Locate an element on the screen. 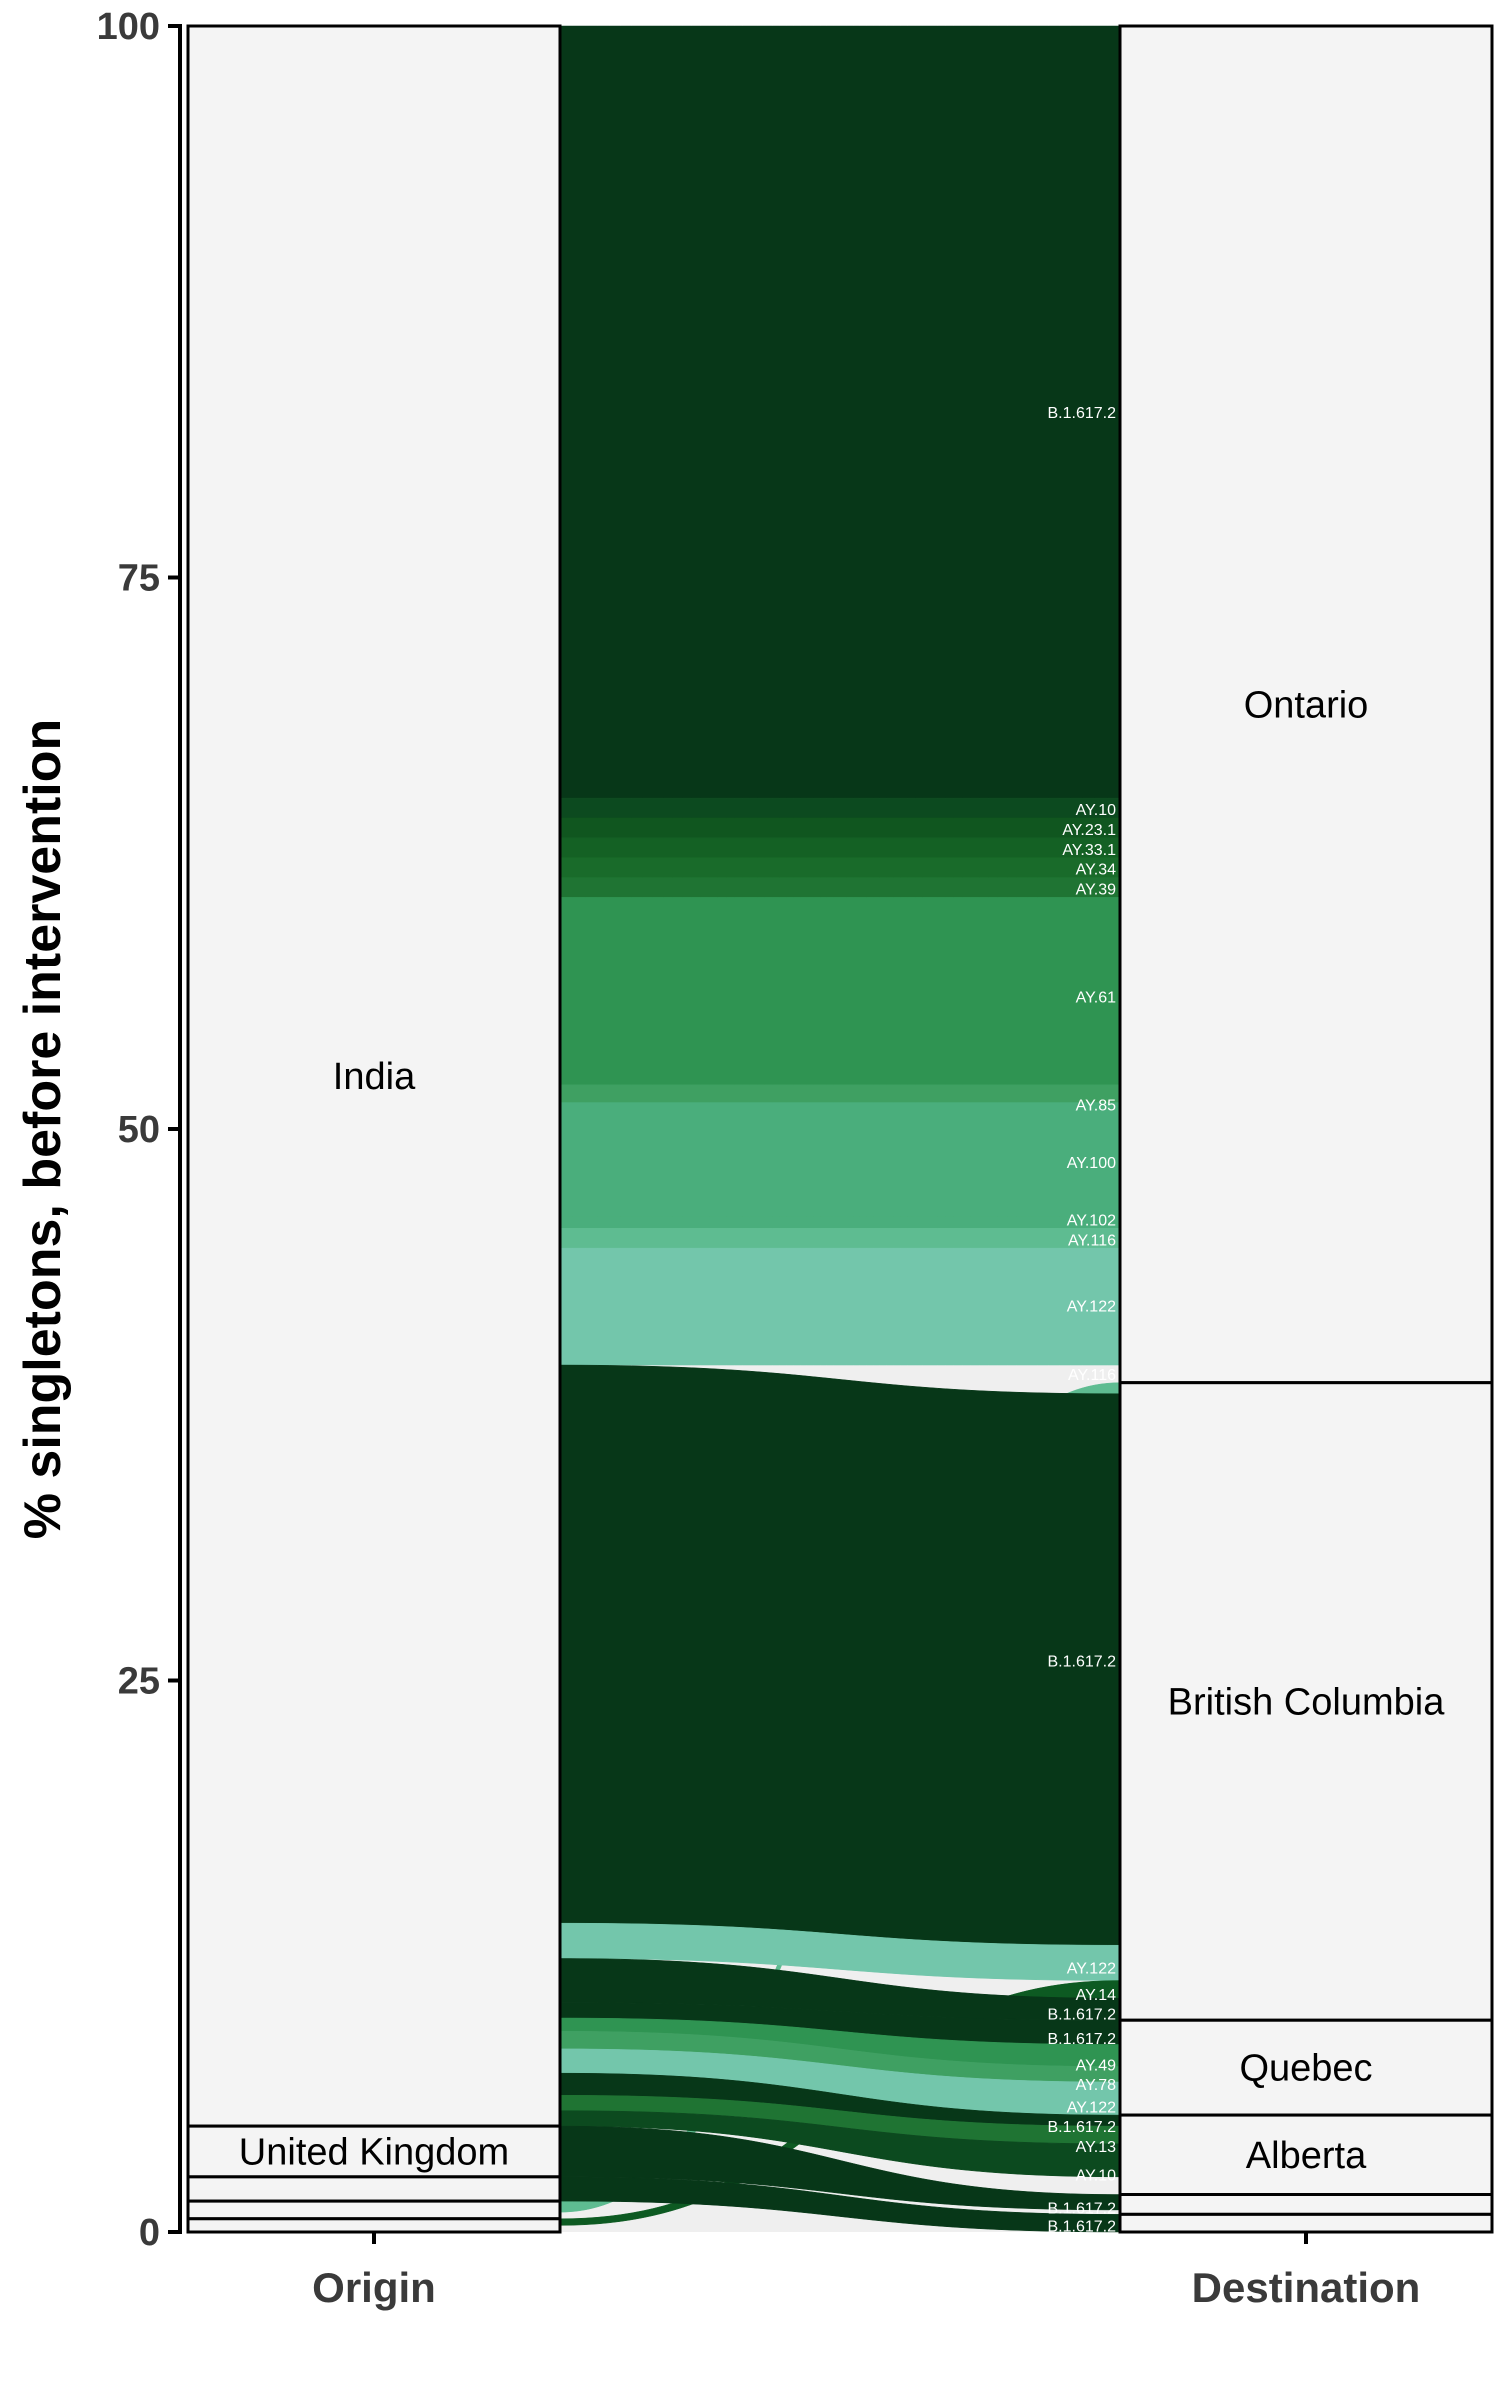 Image resolution: width=1500 pixels, height=2400 pixels. destination-stratum-alberta is located at coordinates (1306, 2154).